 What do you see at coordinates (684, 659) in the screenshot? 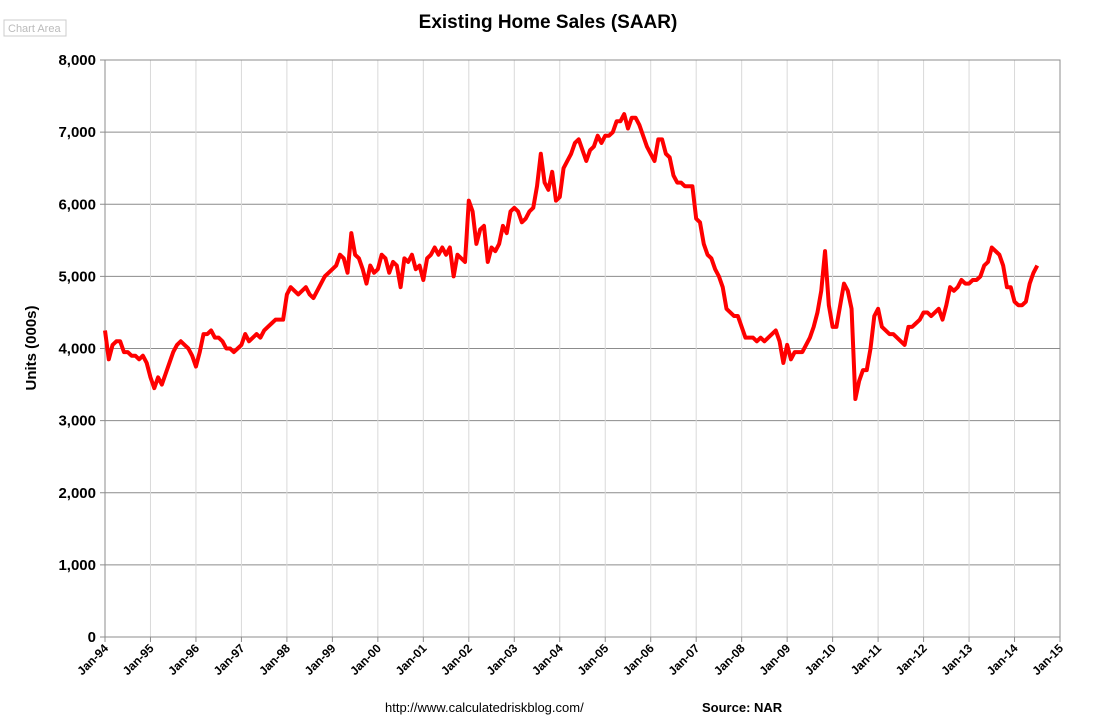
I see `x-tick-label: Jan-07` at bounding box center [684, 659].